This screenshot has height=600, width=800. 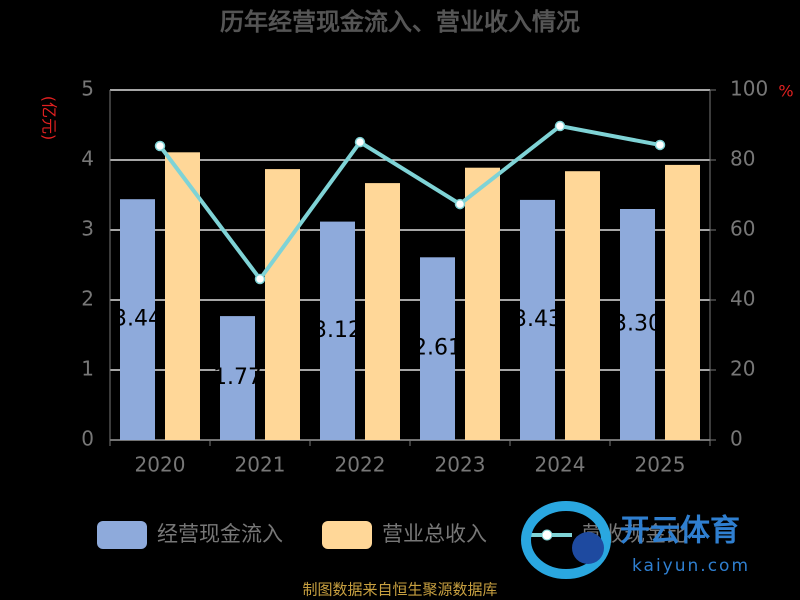 I want to click on data-label: 1.77, so click(x=237, y=377).